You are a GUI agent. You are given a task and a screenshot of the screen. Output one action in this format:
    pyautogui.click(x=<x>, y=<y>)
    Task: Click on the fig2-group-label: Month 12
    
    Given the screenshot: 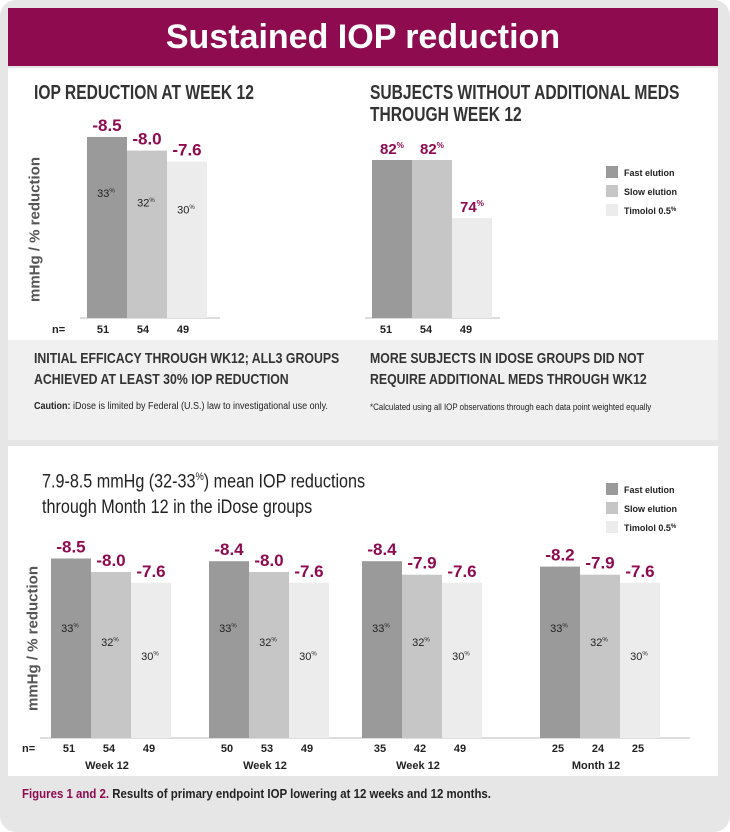 What is the action you would take?
    pyautogui.click(x=596, y=766)
    